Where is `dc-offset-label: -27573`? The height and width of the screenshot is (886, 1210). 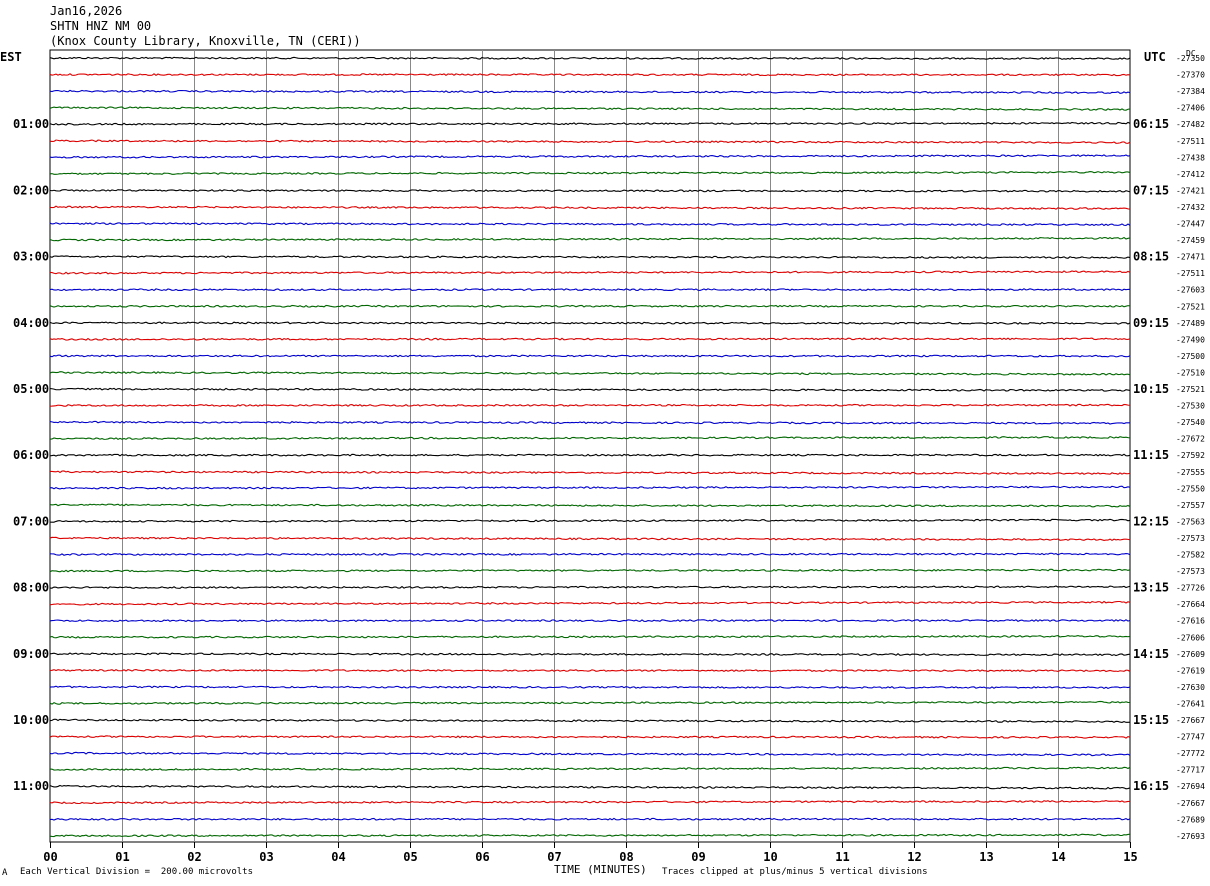
dc-offset-label: -27573 is located at coordinates (1190, 538).